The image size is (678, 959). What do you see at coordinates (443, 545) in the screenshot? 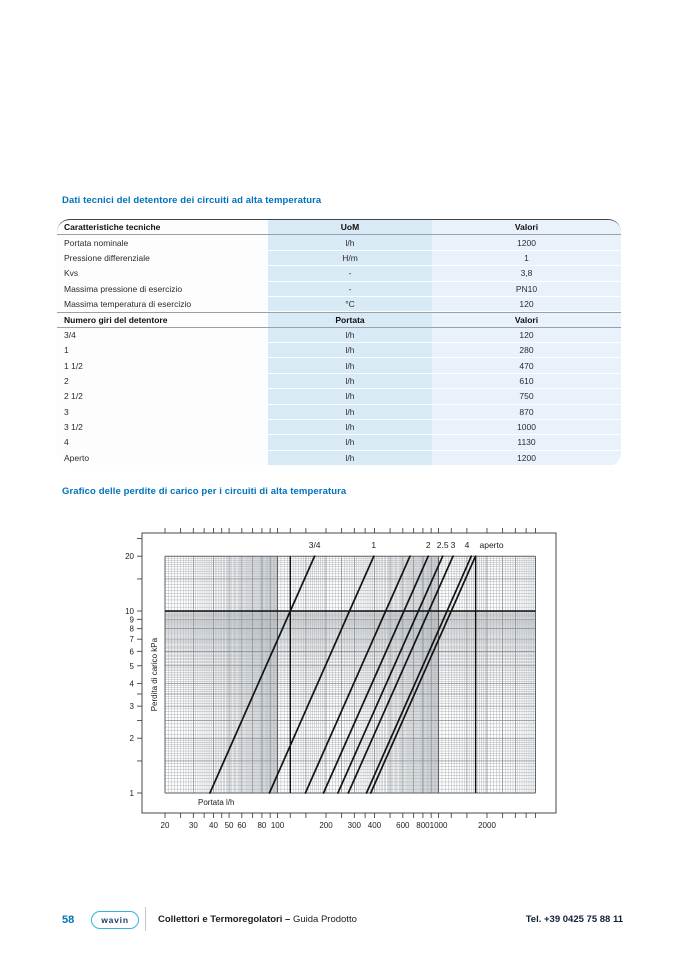
I see `curve-label-2-1-2: 2.5` at bounding box center [443, 545].